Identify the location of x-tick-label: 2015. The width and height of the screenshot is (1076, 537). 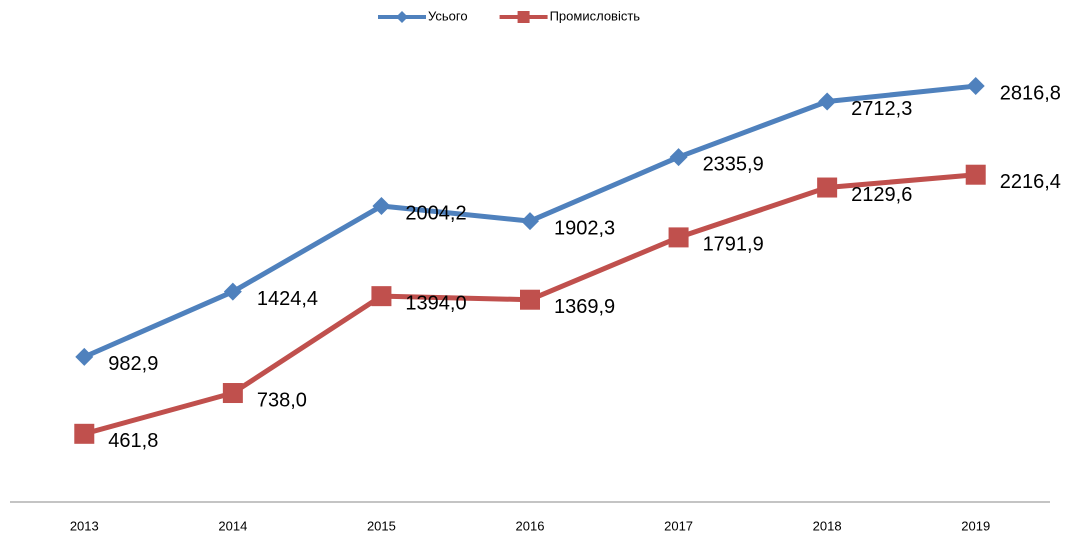
(381, 525).